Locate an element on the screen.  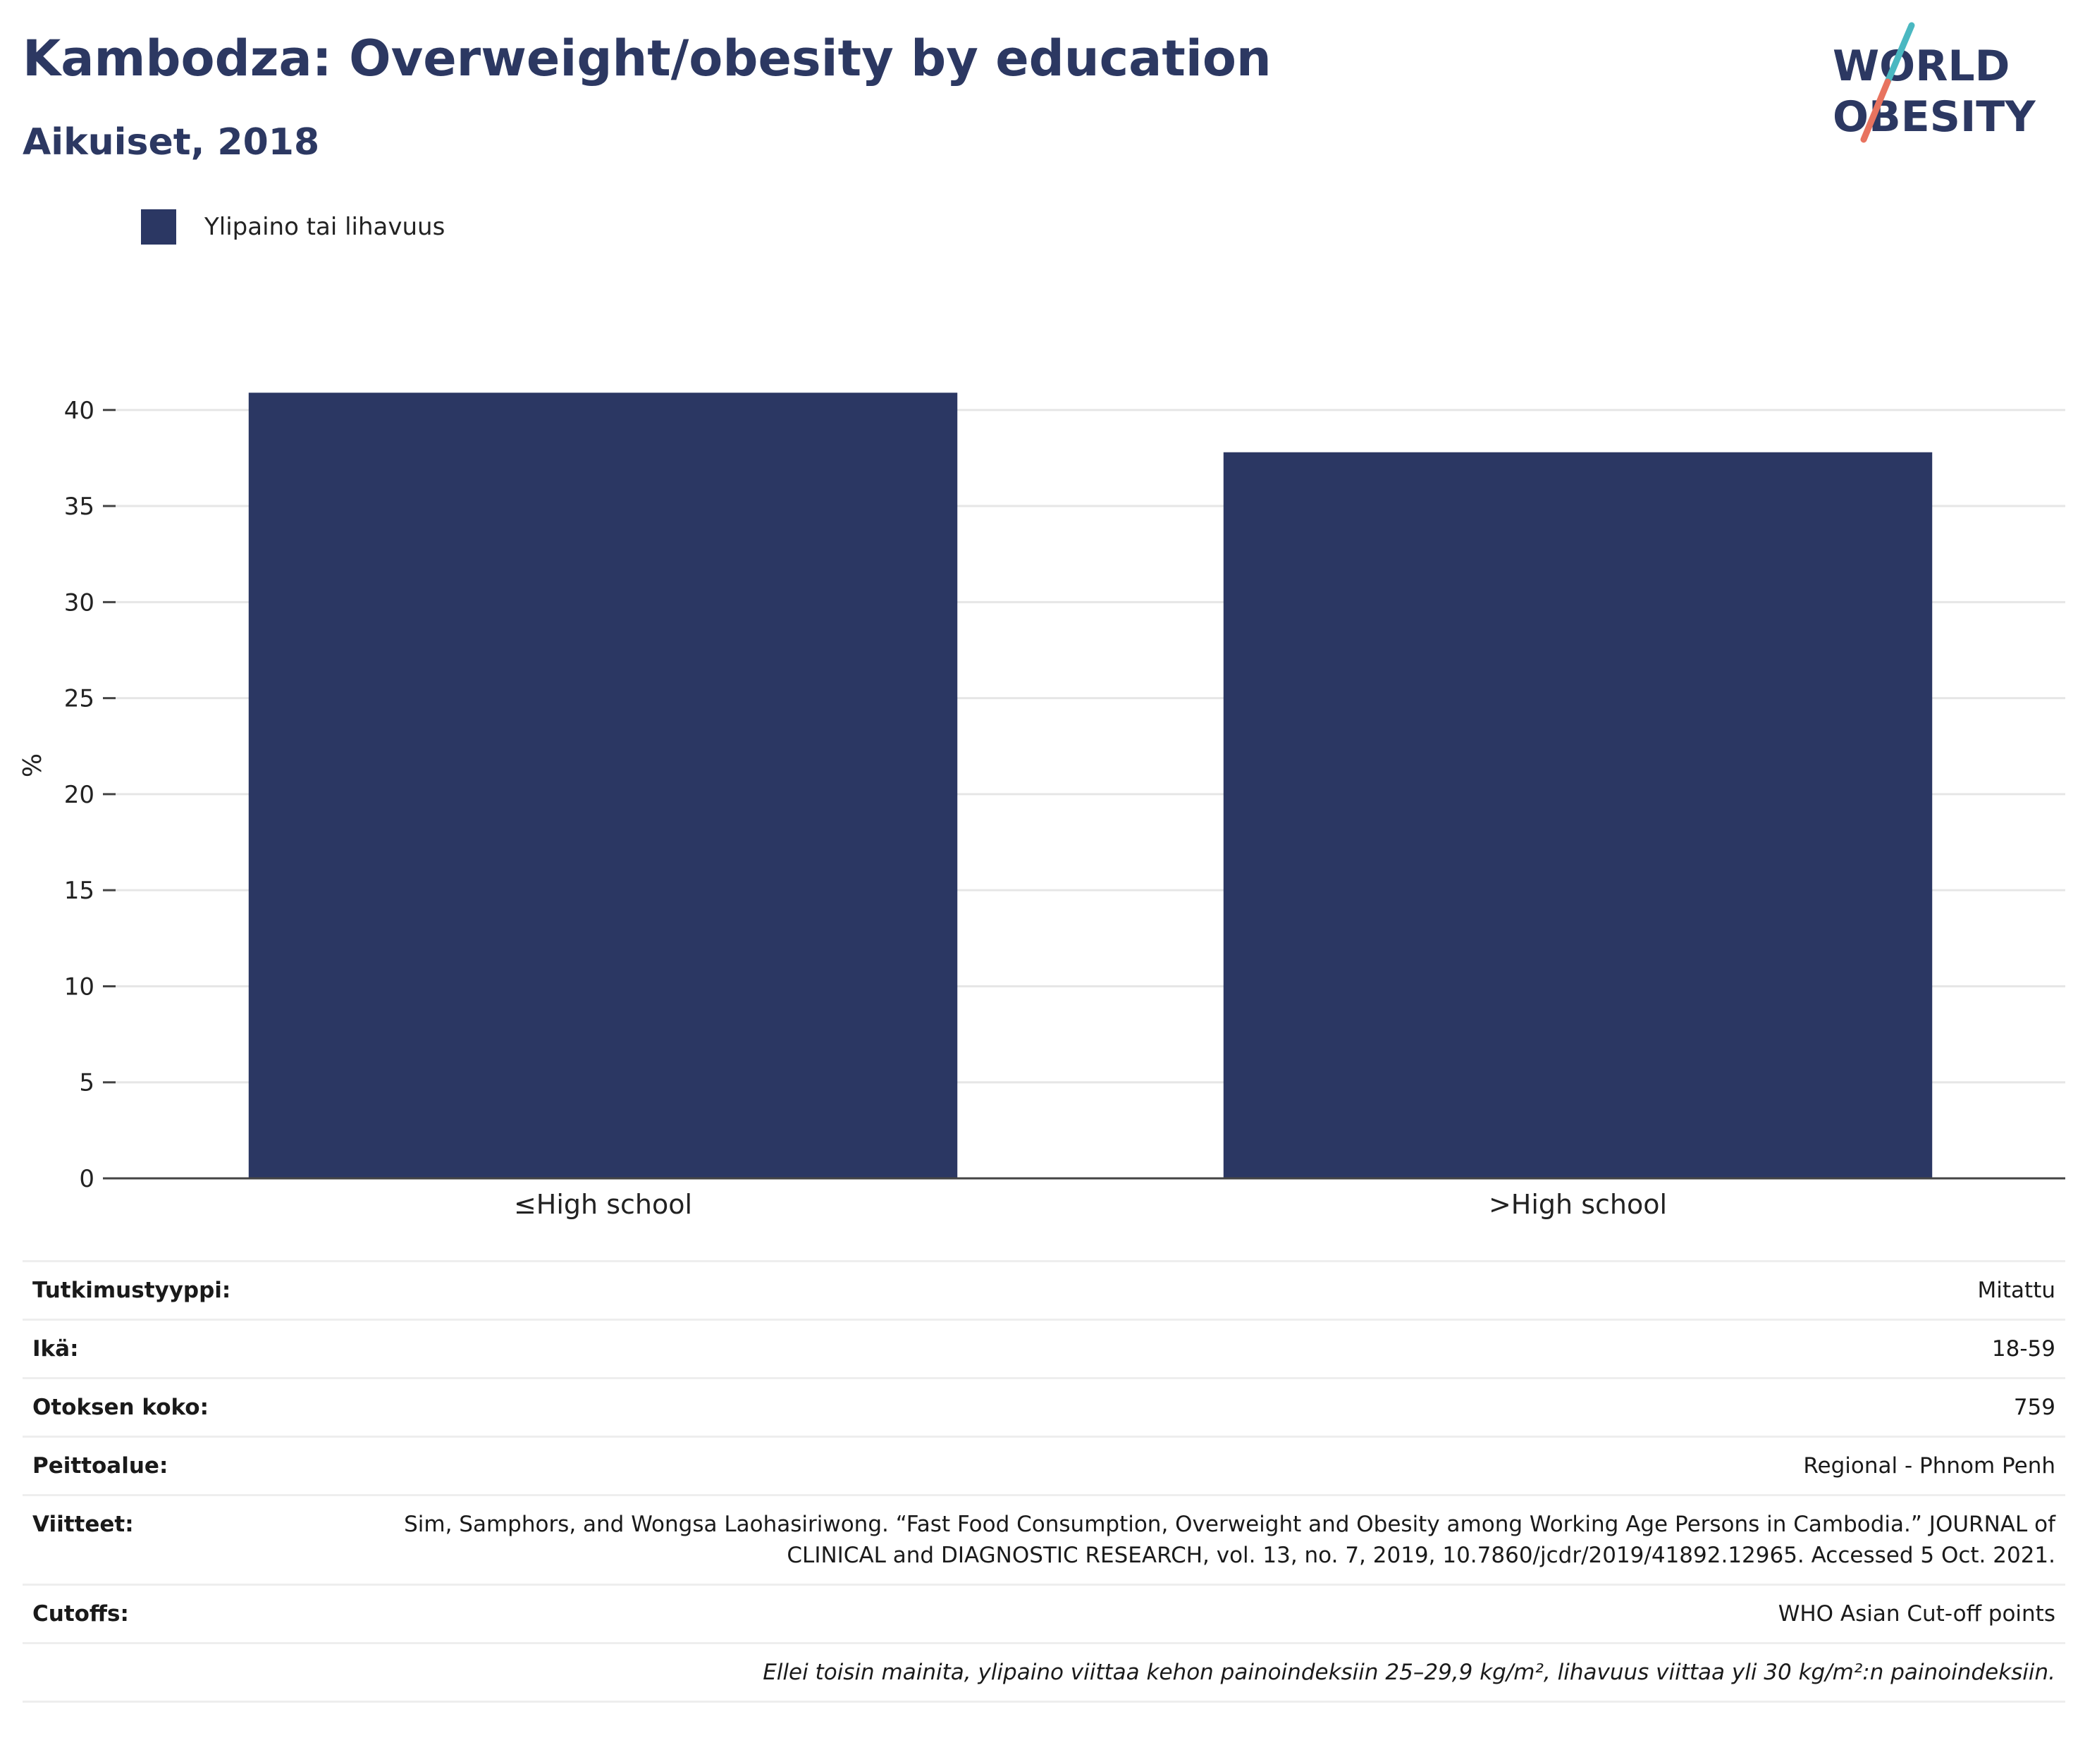
meta-row-age: Ikä: 18-59 is located at coordinates (1044, 1348).